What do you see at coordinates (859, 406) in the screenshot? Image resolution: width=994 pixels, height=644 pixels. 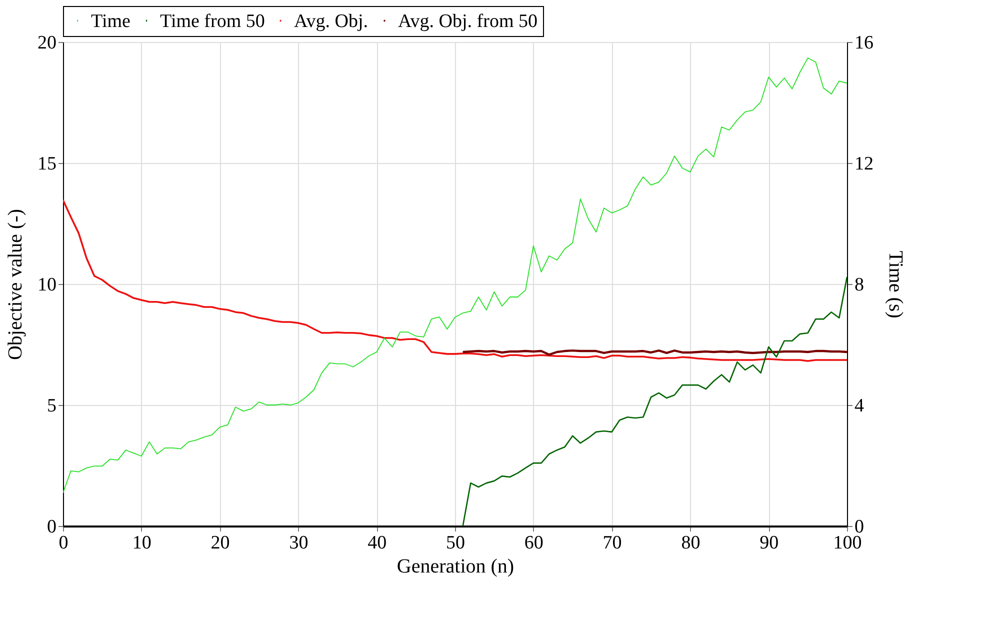 I see `y2-tick-label: 4` at bounding box center [859, 406].